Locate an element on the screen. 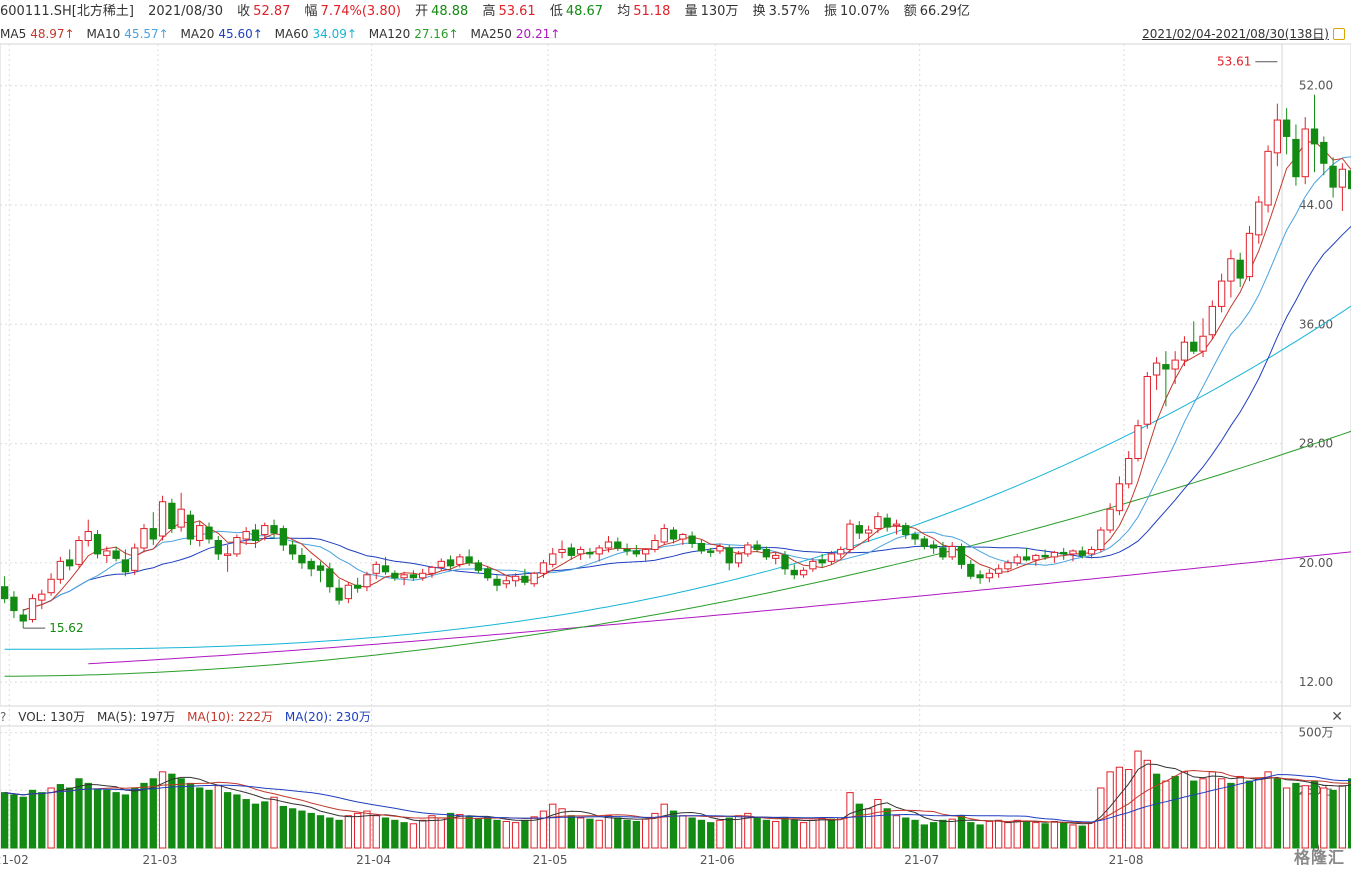 This screenshot has width=1351, height=872. close-price: 收 52.87 is located at coordinates (264, 11).